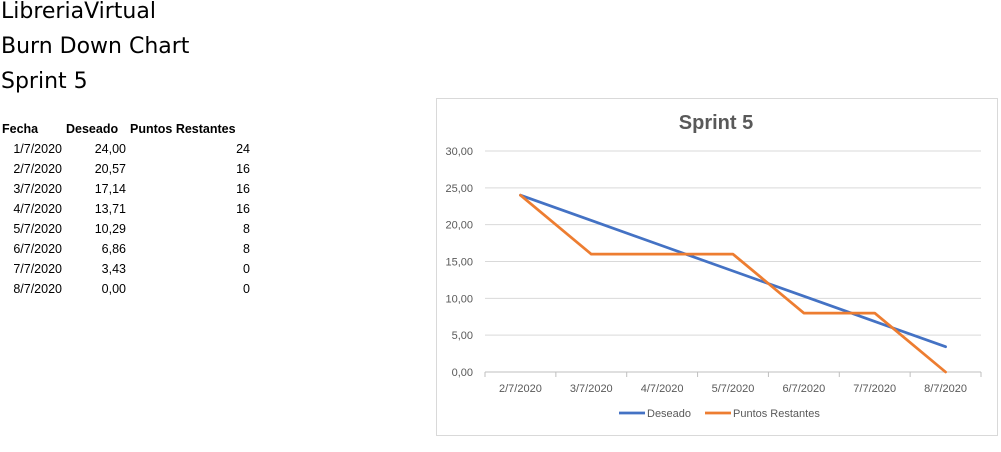 The image size is (1001, 452). What do you see at coordinates (733, 389) in the screenshot?
I see `x-tick-label: 5/7/2020` at bounding box center [733, 389].